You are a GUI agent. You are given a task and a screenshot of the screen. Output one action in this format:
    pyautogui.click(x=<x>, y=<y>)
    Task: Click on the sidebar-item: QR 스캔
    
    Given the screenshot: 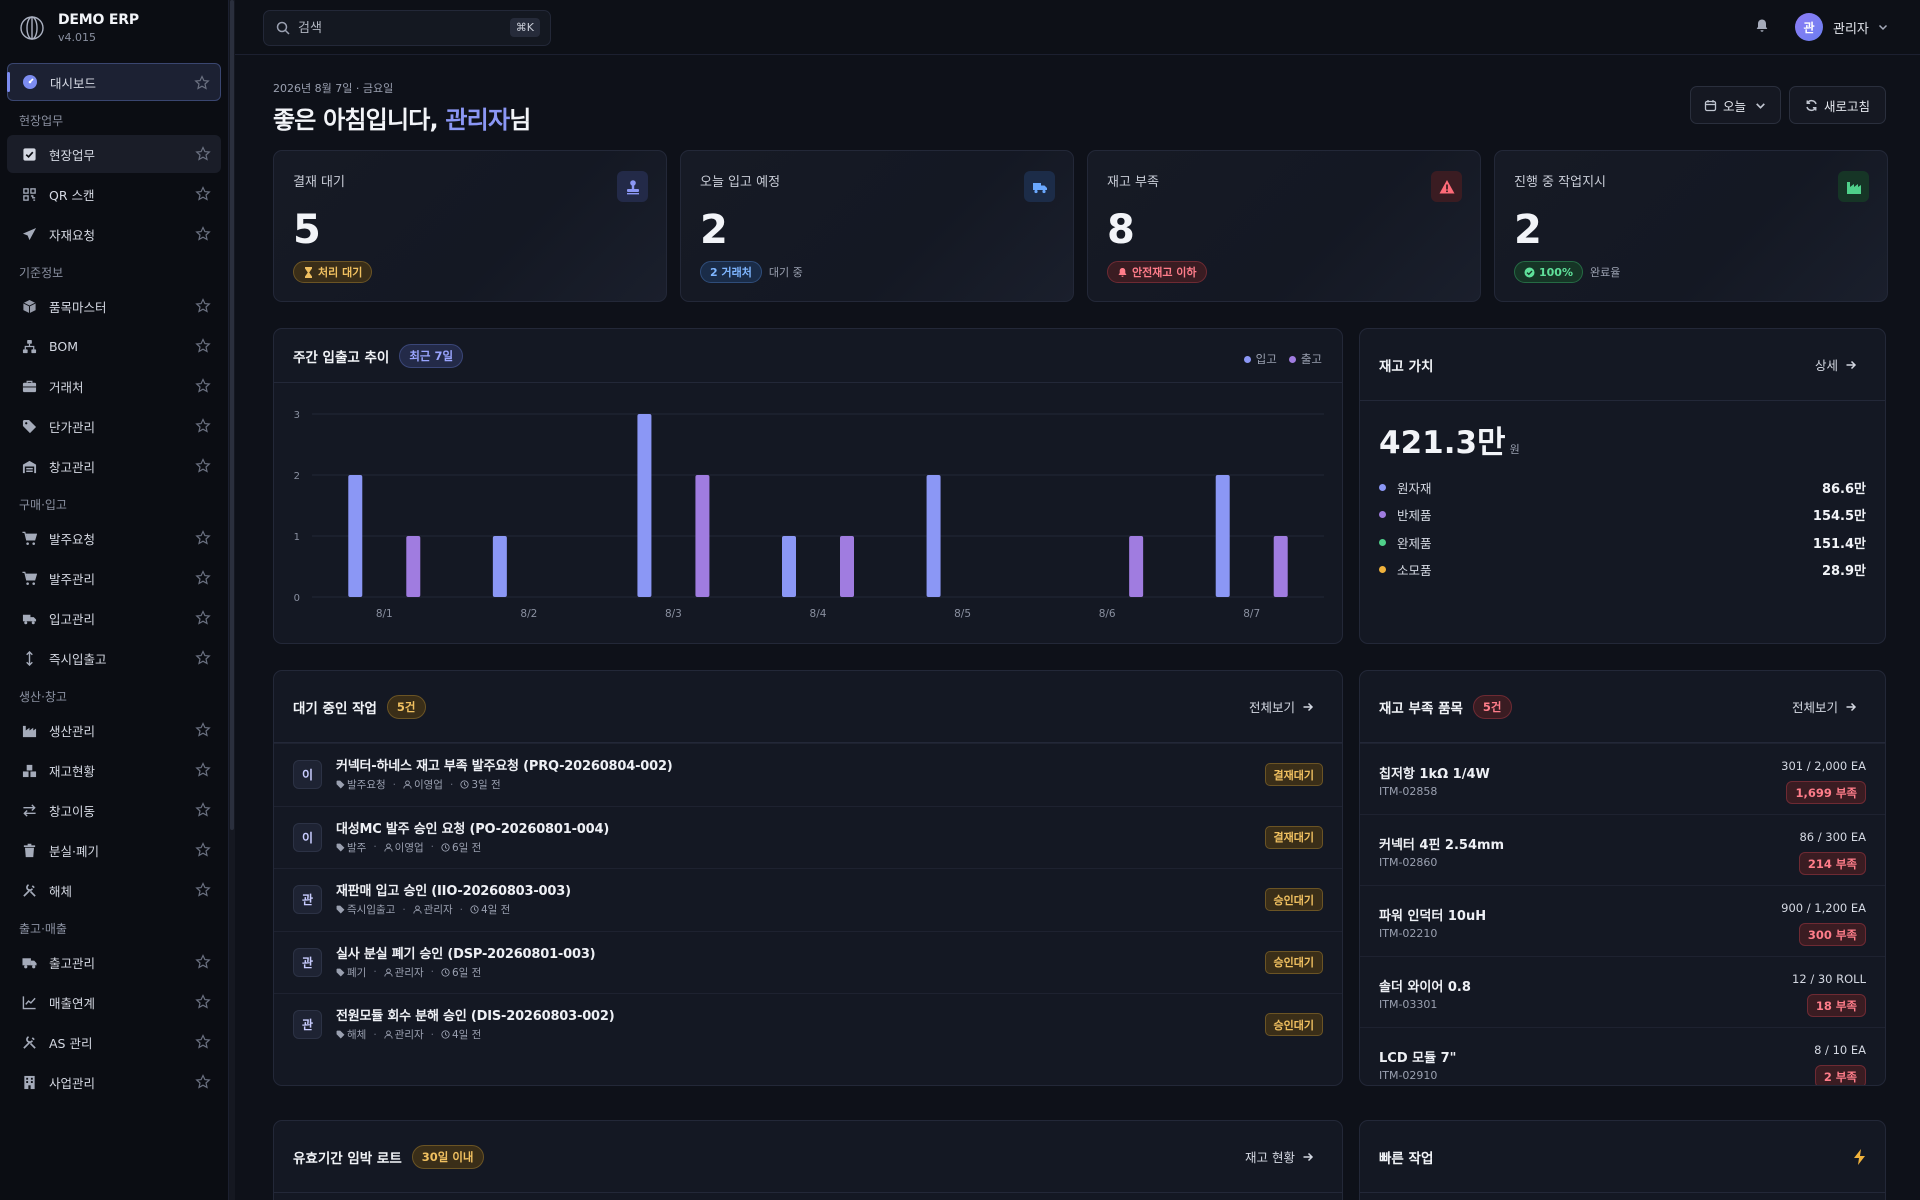 What is the action you would take?
    pyautogui.click(x=114, y=194)
    